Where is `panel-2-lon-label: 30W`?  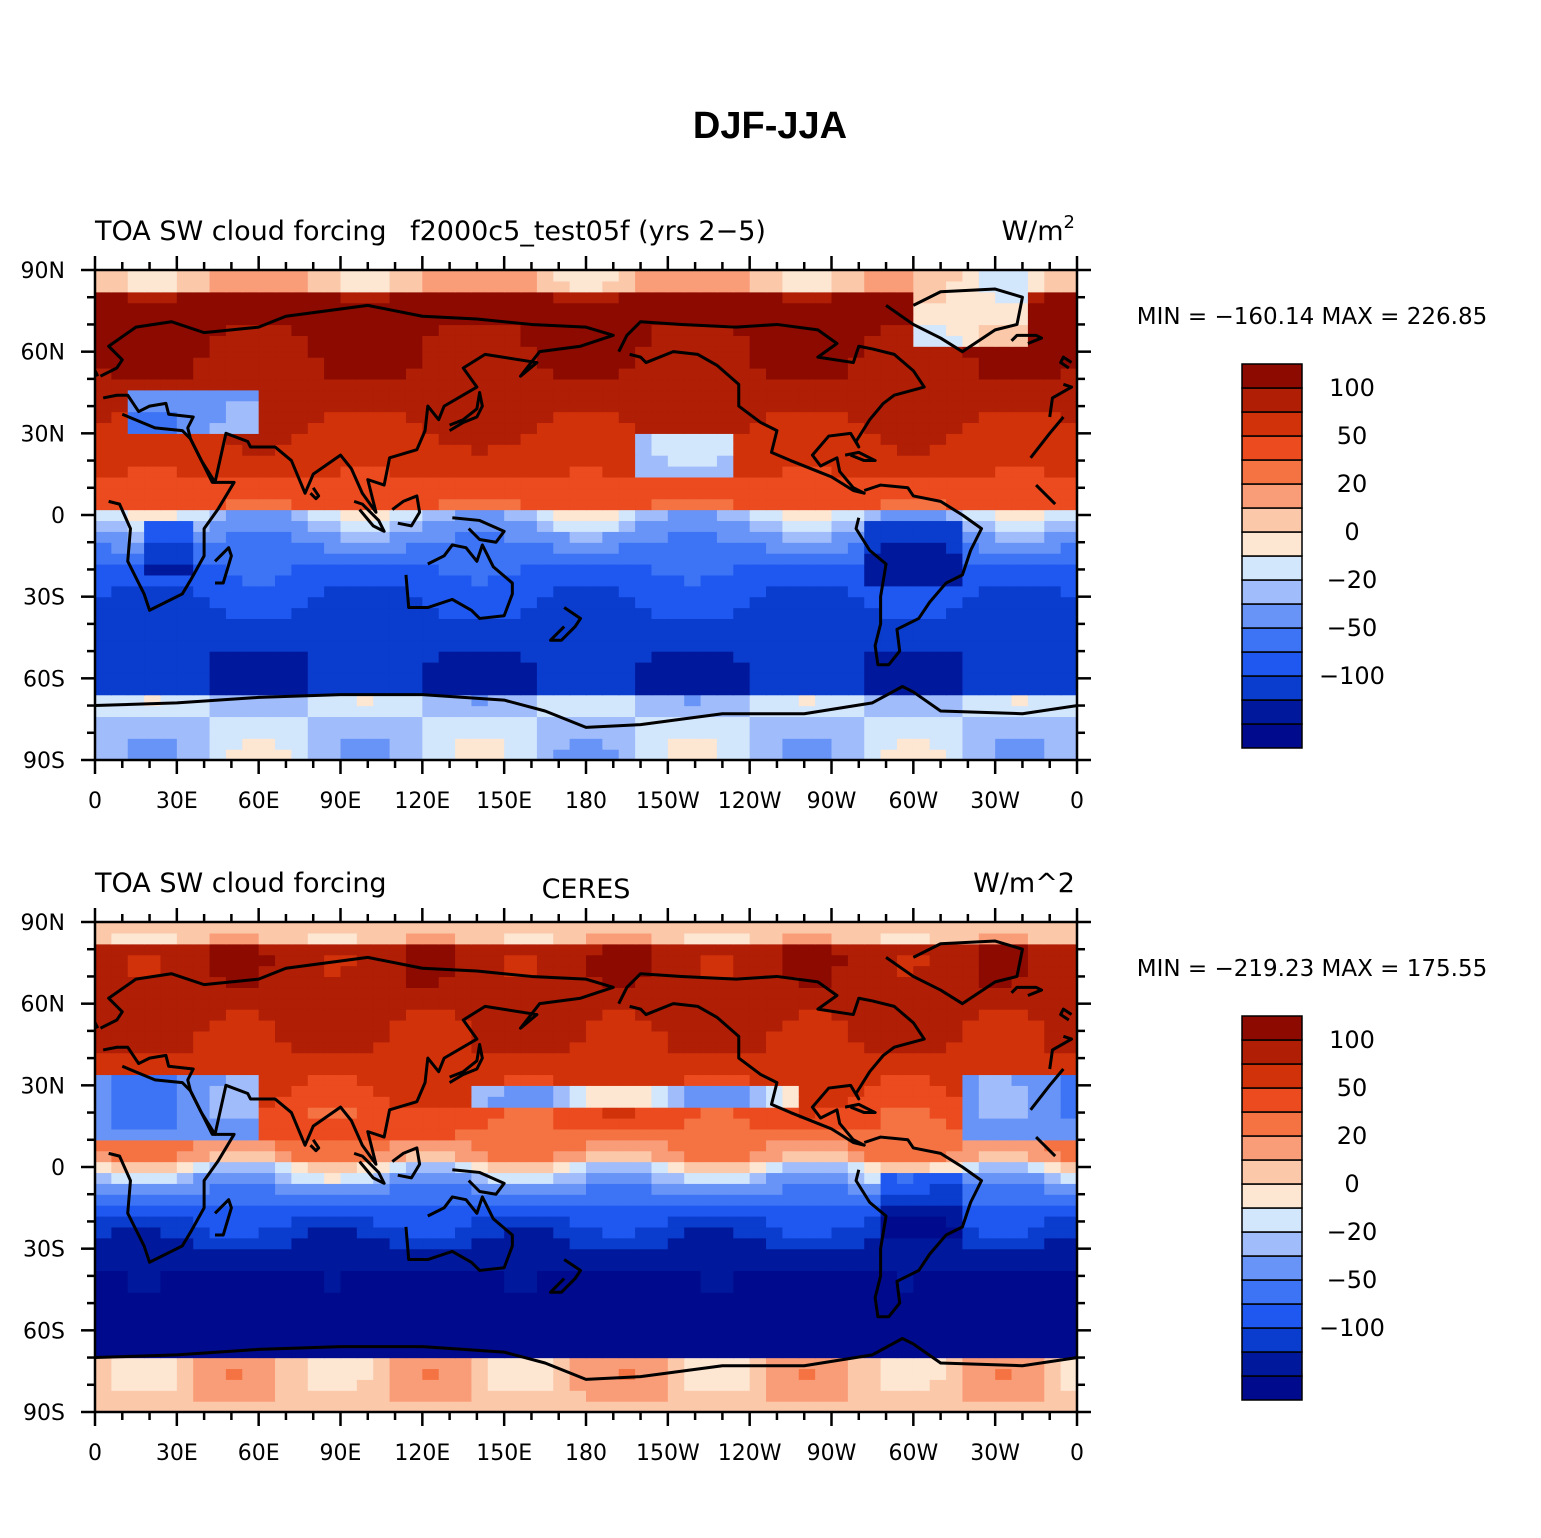 panel-2-lon-label: 30W is located at coordinates (995, 1453).